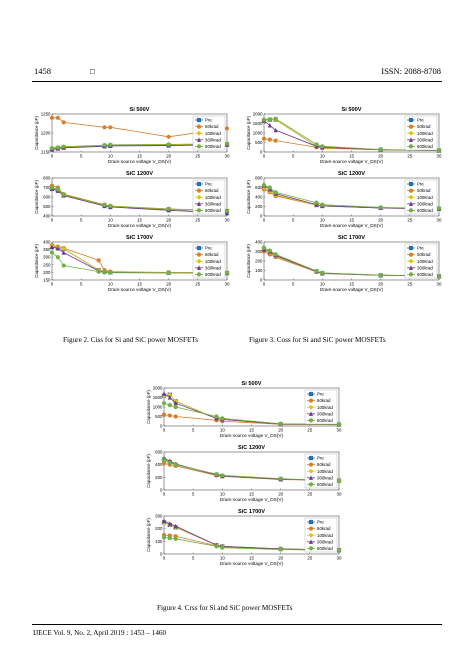 This screenshot has width=474, height=670. What do you see at coordinates (42, 71) in the screenshot?
I see `page-number: 1458` at bounding box center [42, 71].